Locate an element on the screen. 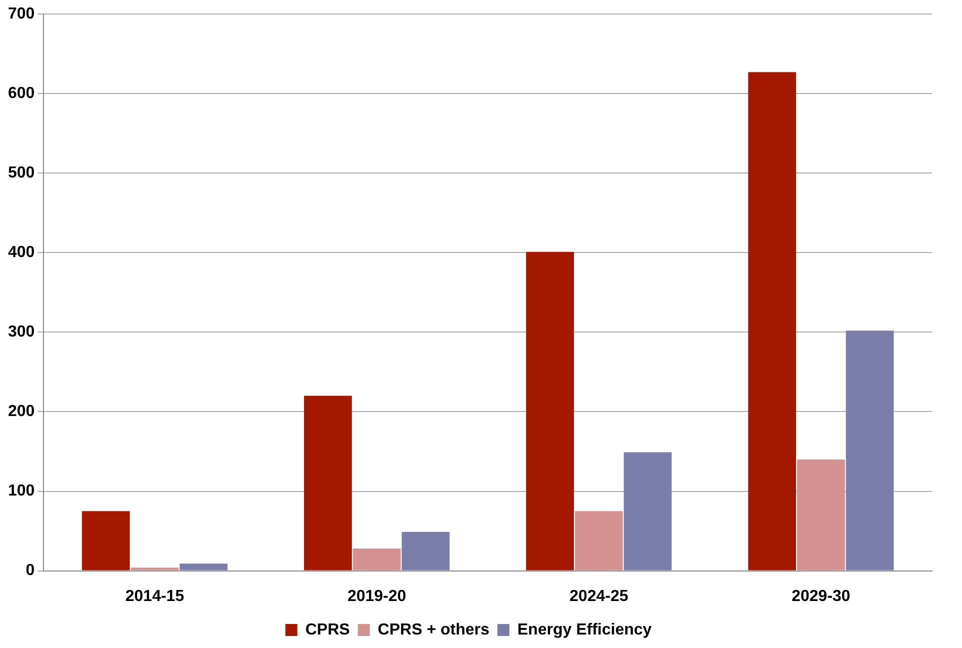 The width and height of the screenshot is (962, 648). y-tick-label: 400 is located at coordinates (21, 253).